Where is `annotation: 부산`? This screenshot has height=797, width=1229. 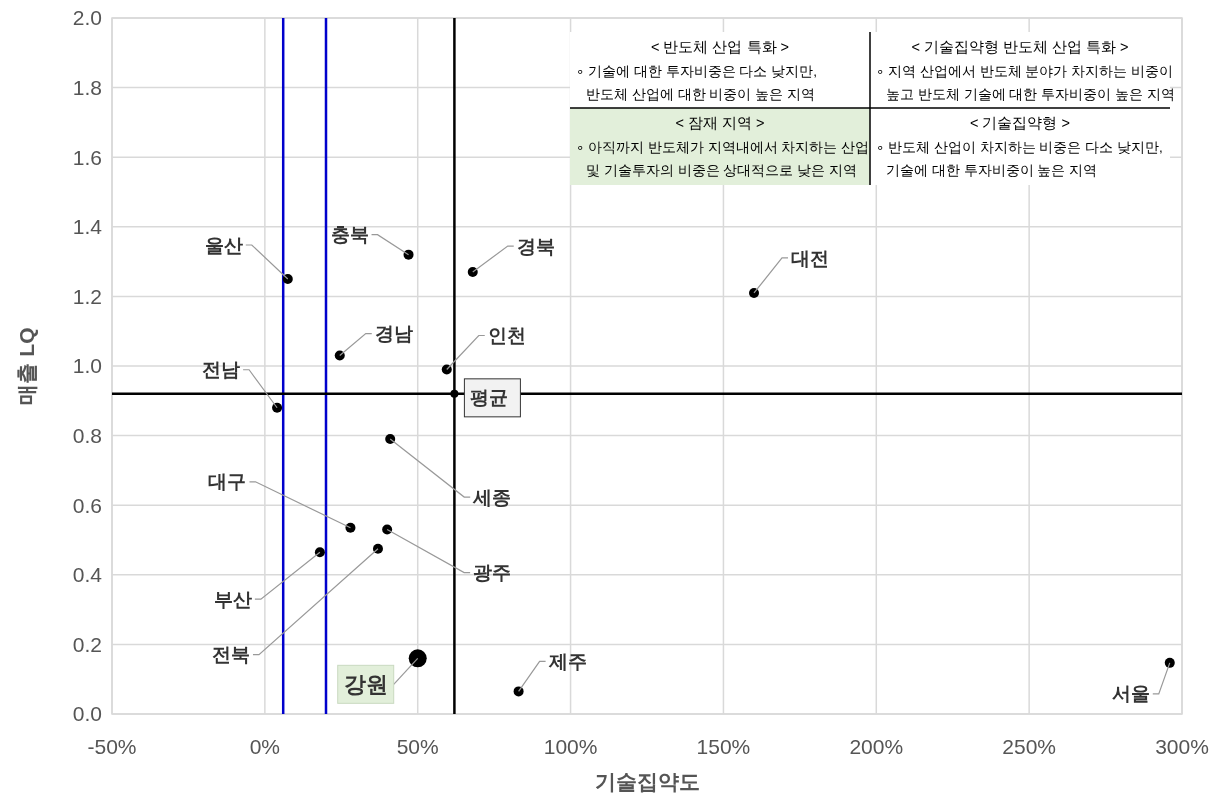
annotation: 부산 is located at coordinates (232, 599).